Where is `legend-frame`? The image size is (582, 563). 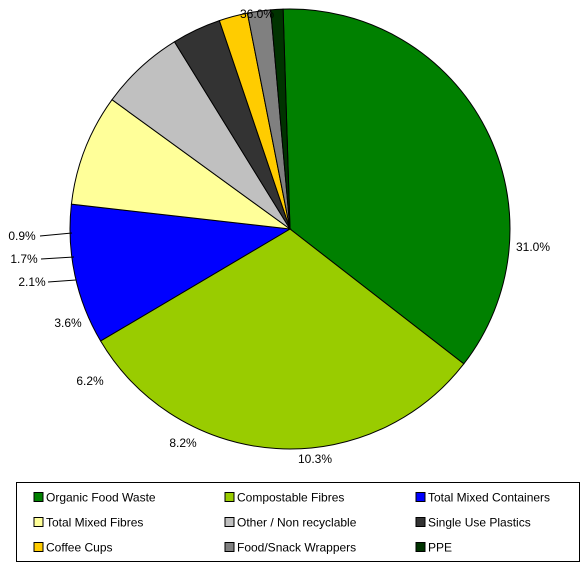
legend-frame is located at coordinates (298, 522).